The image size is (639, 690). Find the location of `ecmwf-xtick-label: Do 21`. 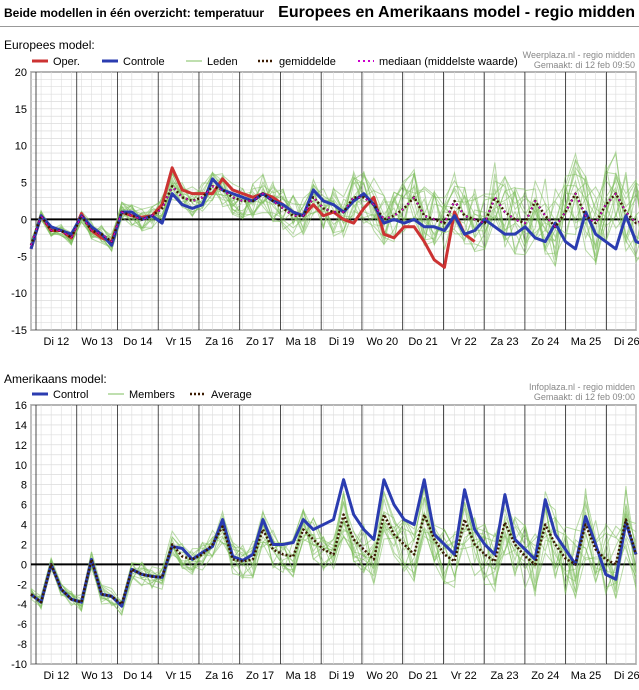

ecmwf-xtick-label: Do 21 is located at coordinates (422, 342).